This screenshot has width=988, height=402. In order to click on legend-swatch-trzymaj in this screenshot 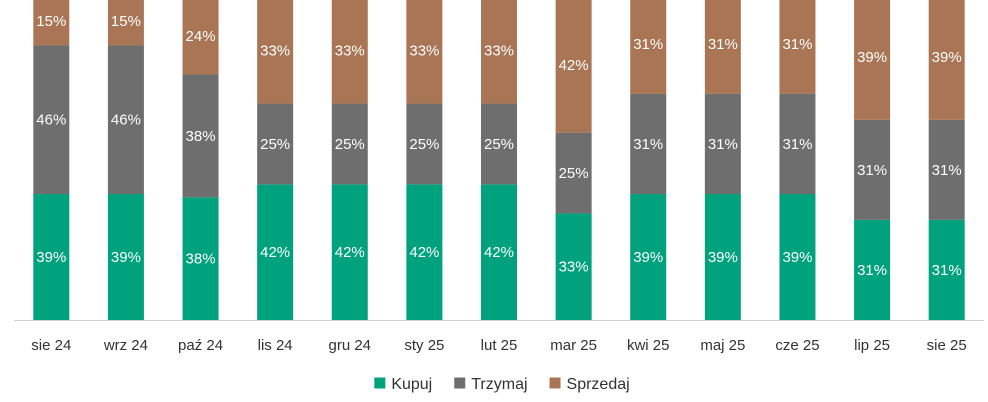, I will do `click(460, 383)`.